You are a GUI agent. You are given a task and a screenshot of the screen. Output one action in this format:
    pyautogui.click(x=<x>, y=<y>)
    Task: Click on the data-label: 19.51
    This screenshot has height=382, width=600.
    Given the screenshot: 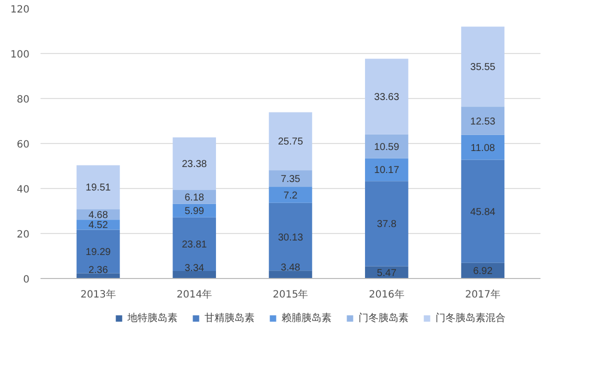 What is the action you would take?
    pyautogui.click(x=99, y=188)
    